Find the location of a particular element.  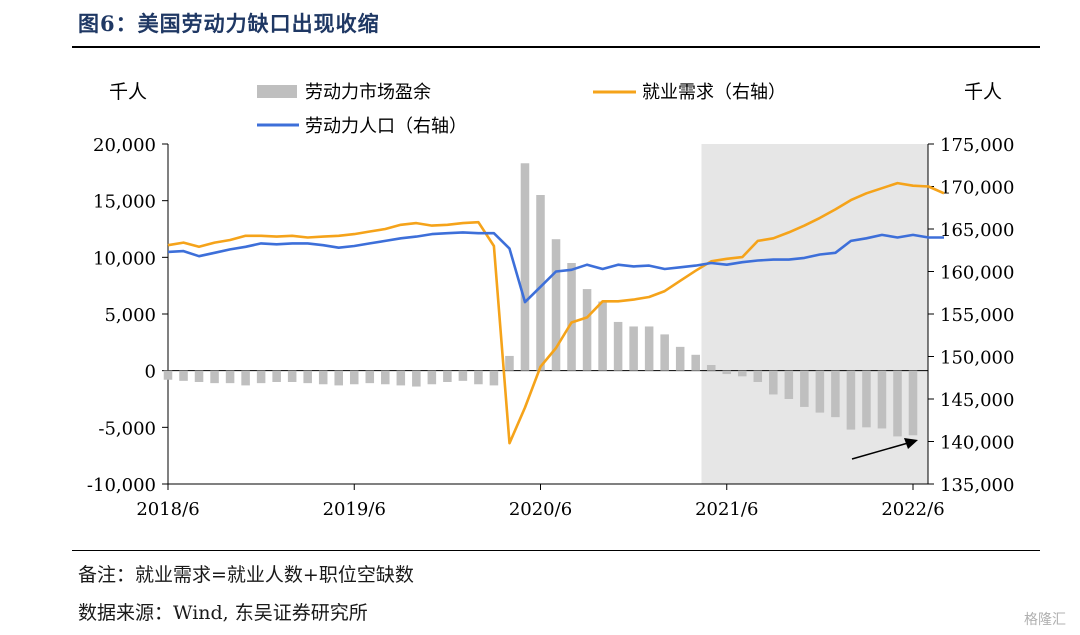

right-tick-label: 170,000 is located at coordinates (977, 188).